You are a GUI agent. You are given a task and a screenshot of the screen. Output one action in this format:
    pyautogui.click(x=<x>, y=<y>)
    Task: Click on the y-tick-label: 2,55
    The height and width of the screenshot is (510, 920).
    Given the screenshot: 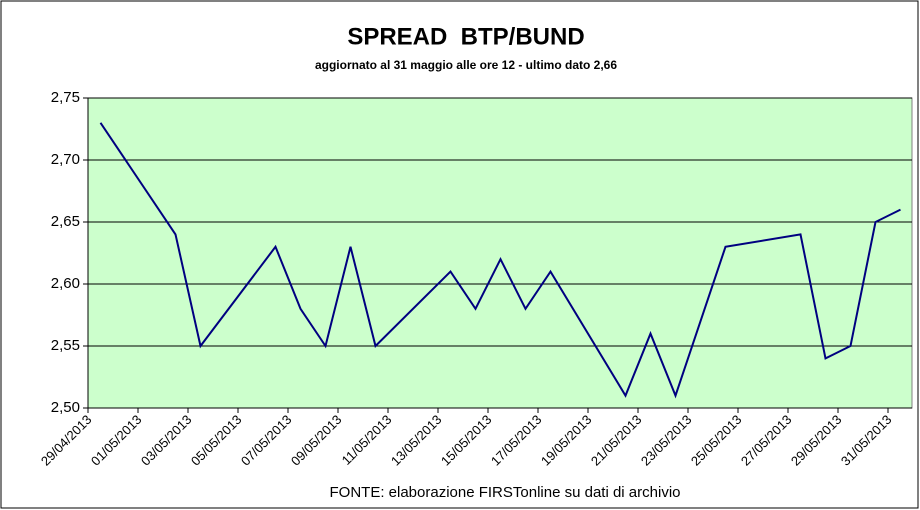 What is the action you would take?
    pyautogui.click(x=65, y=345)
    